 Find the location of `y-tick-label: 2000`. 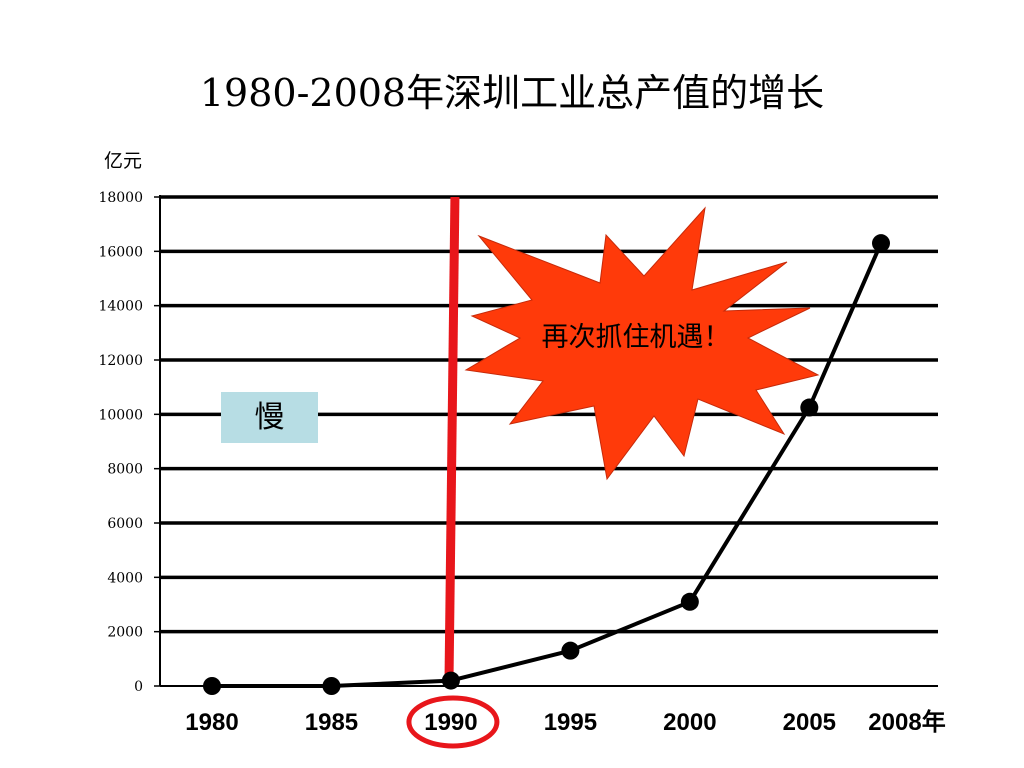

y-tick-label: 2000 is located at coordinates (125, 633).